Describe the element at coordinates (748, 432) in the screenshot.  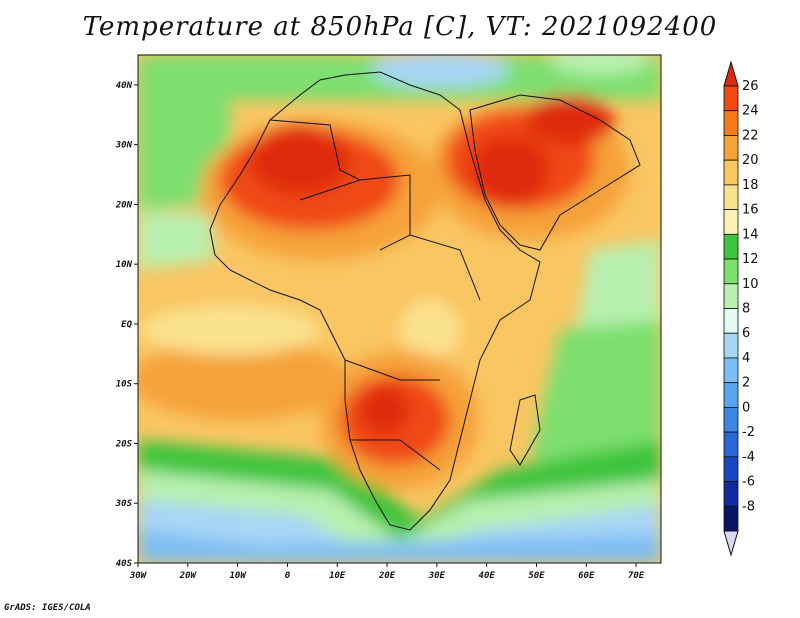
I see `colorbar-level-label: -2` at that location.